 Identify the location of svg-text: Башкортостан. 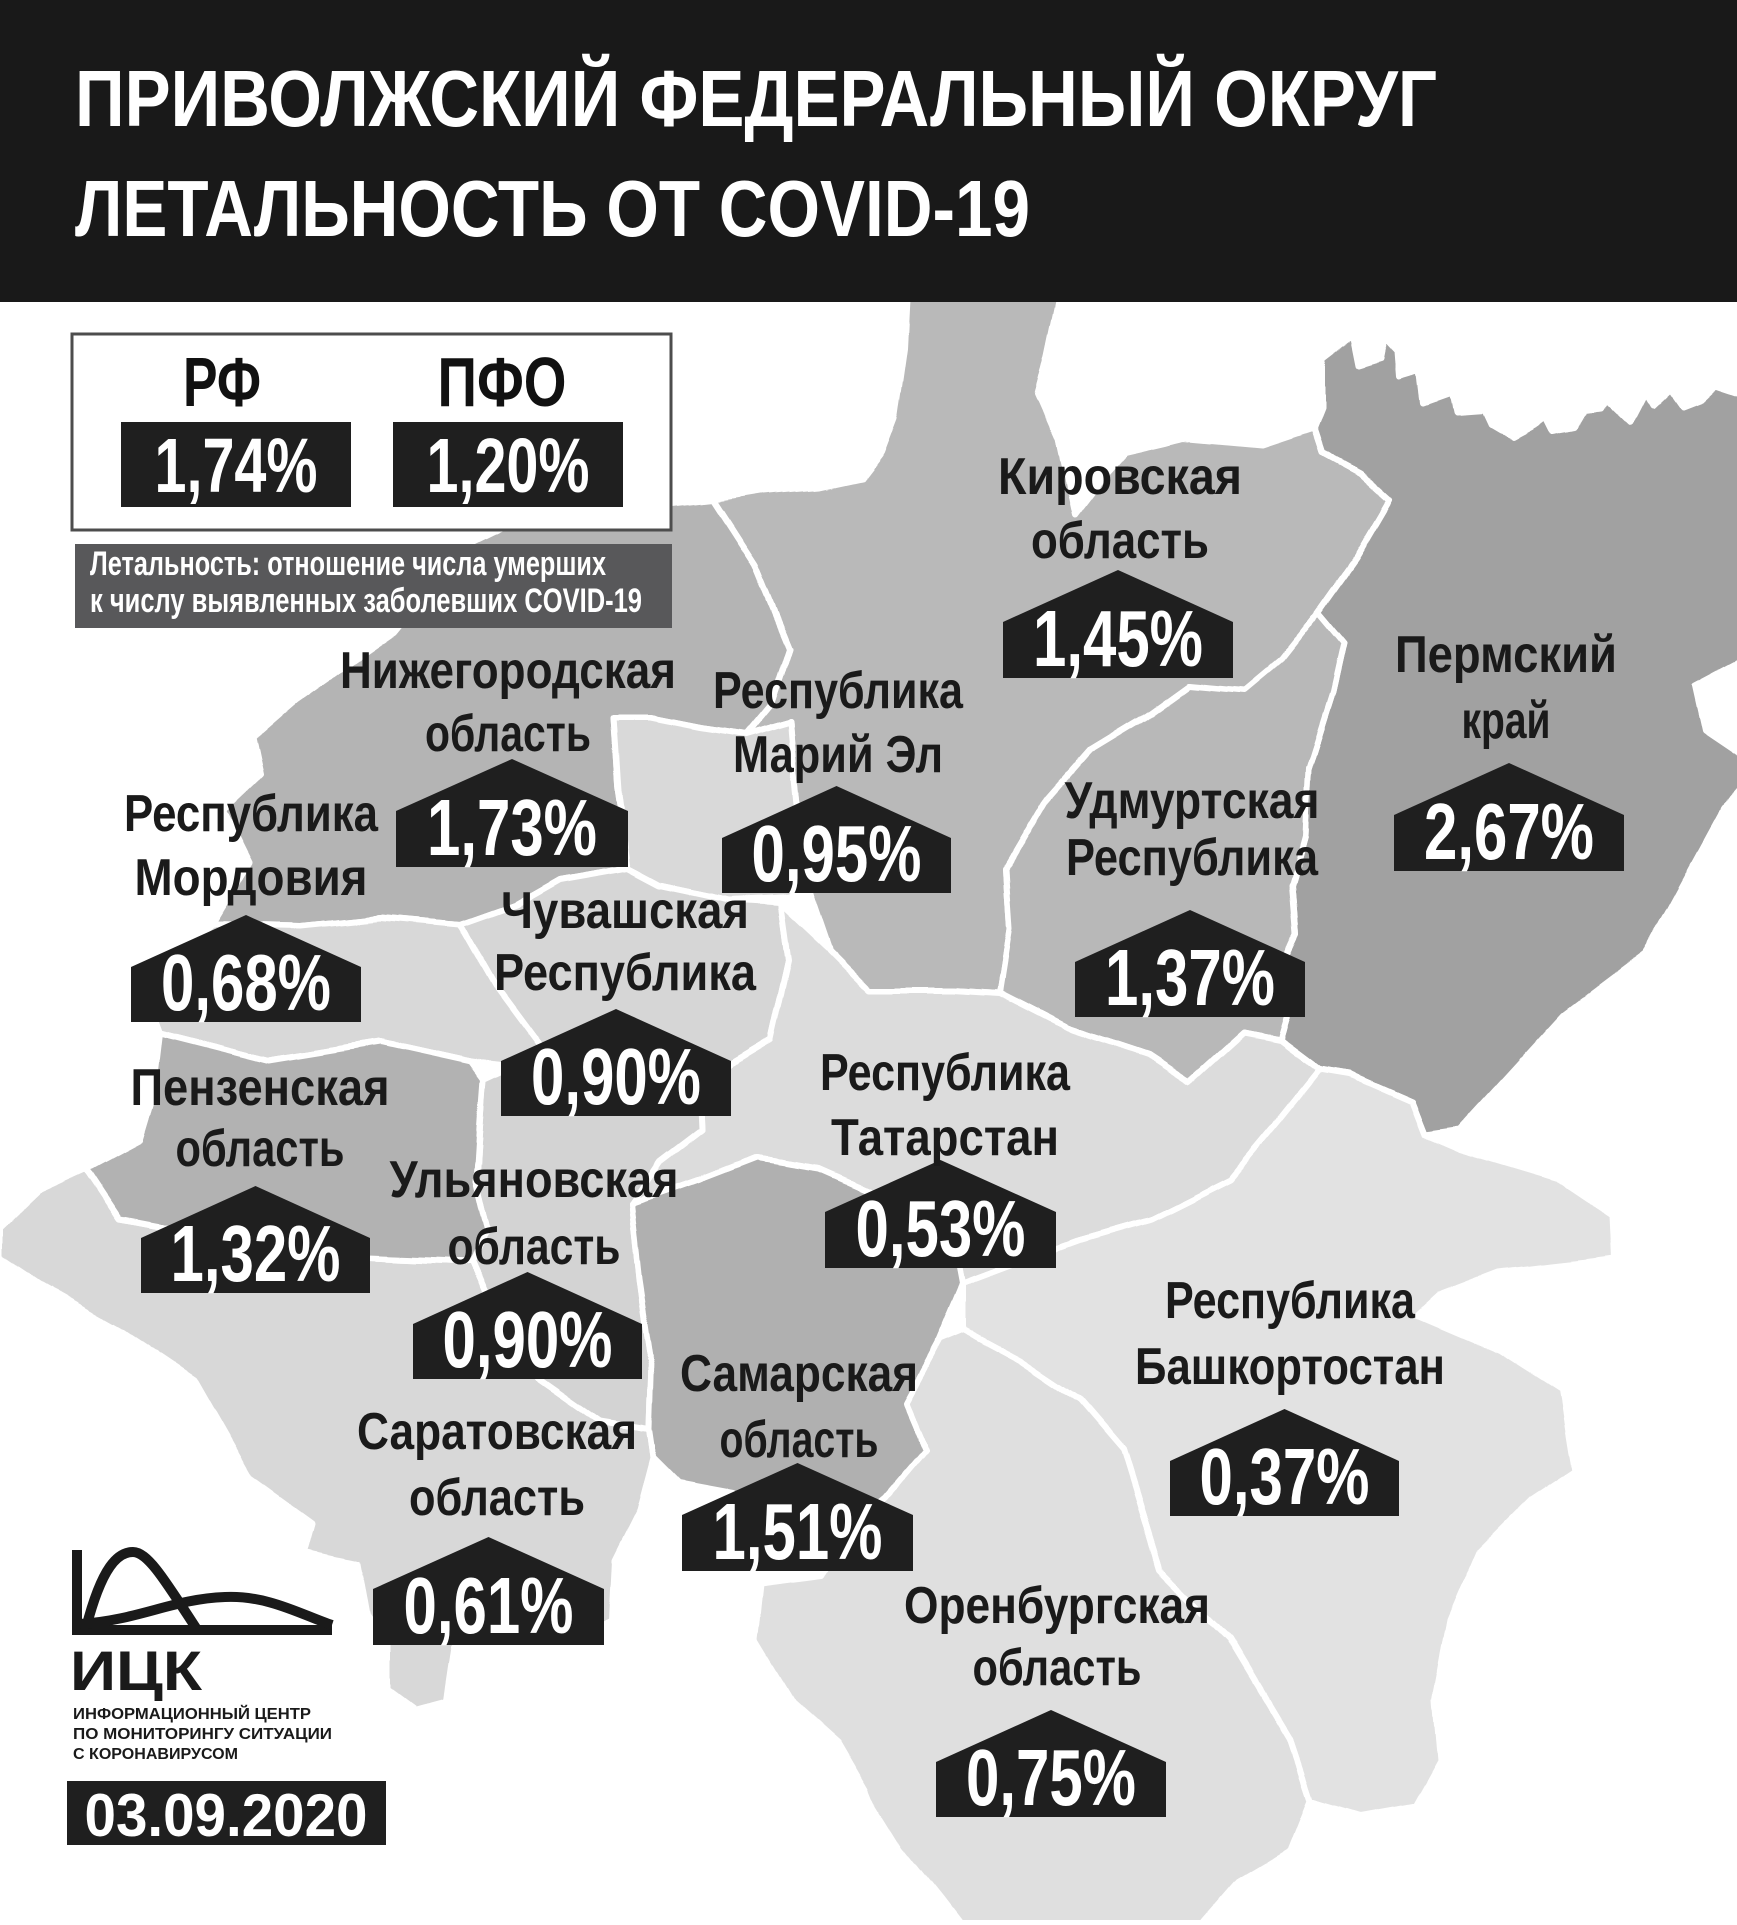
(1290, 1367).